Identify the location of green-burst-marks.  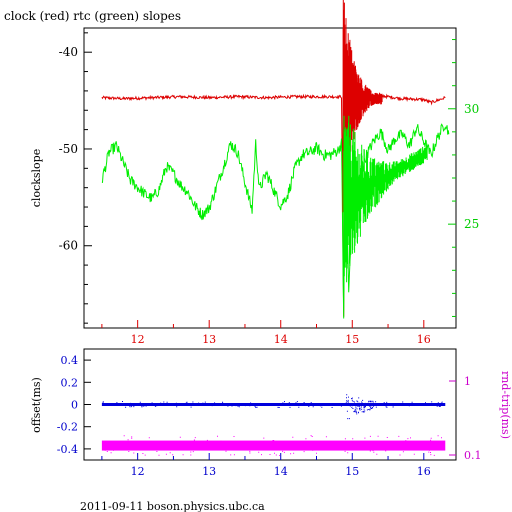
(385, 203).